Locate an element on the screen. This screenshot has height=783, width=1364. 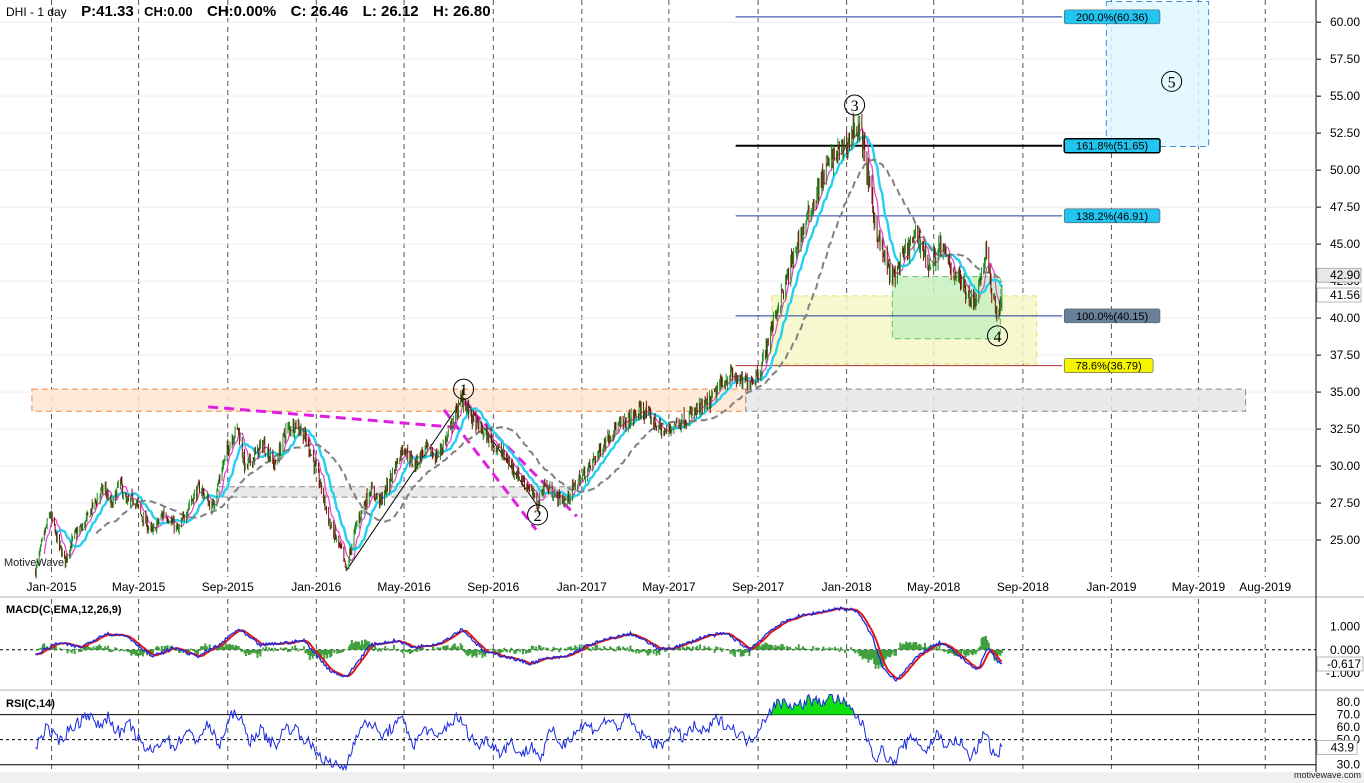
fib-label: 161.8%(51.65) is located at coordinates (1112, 147).